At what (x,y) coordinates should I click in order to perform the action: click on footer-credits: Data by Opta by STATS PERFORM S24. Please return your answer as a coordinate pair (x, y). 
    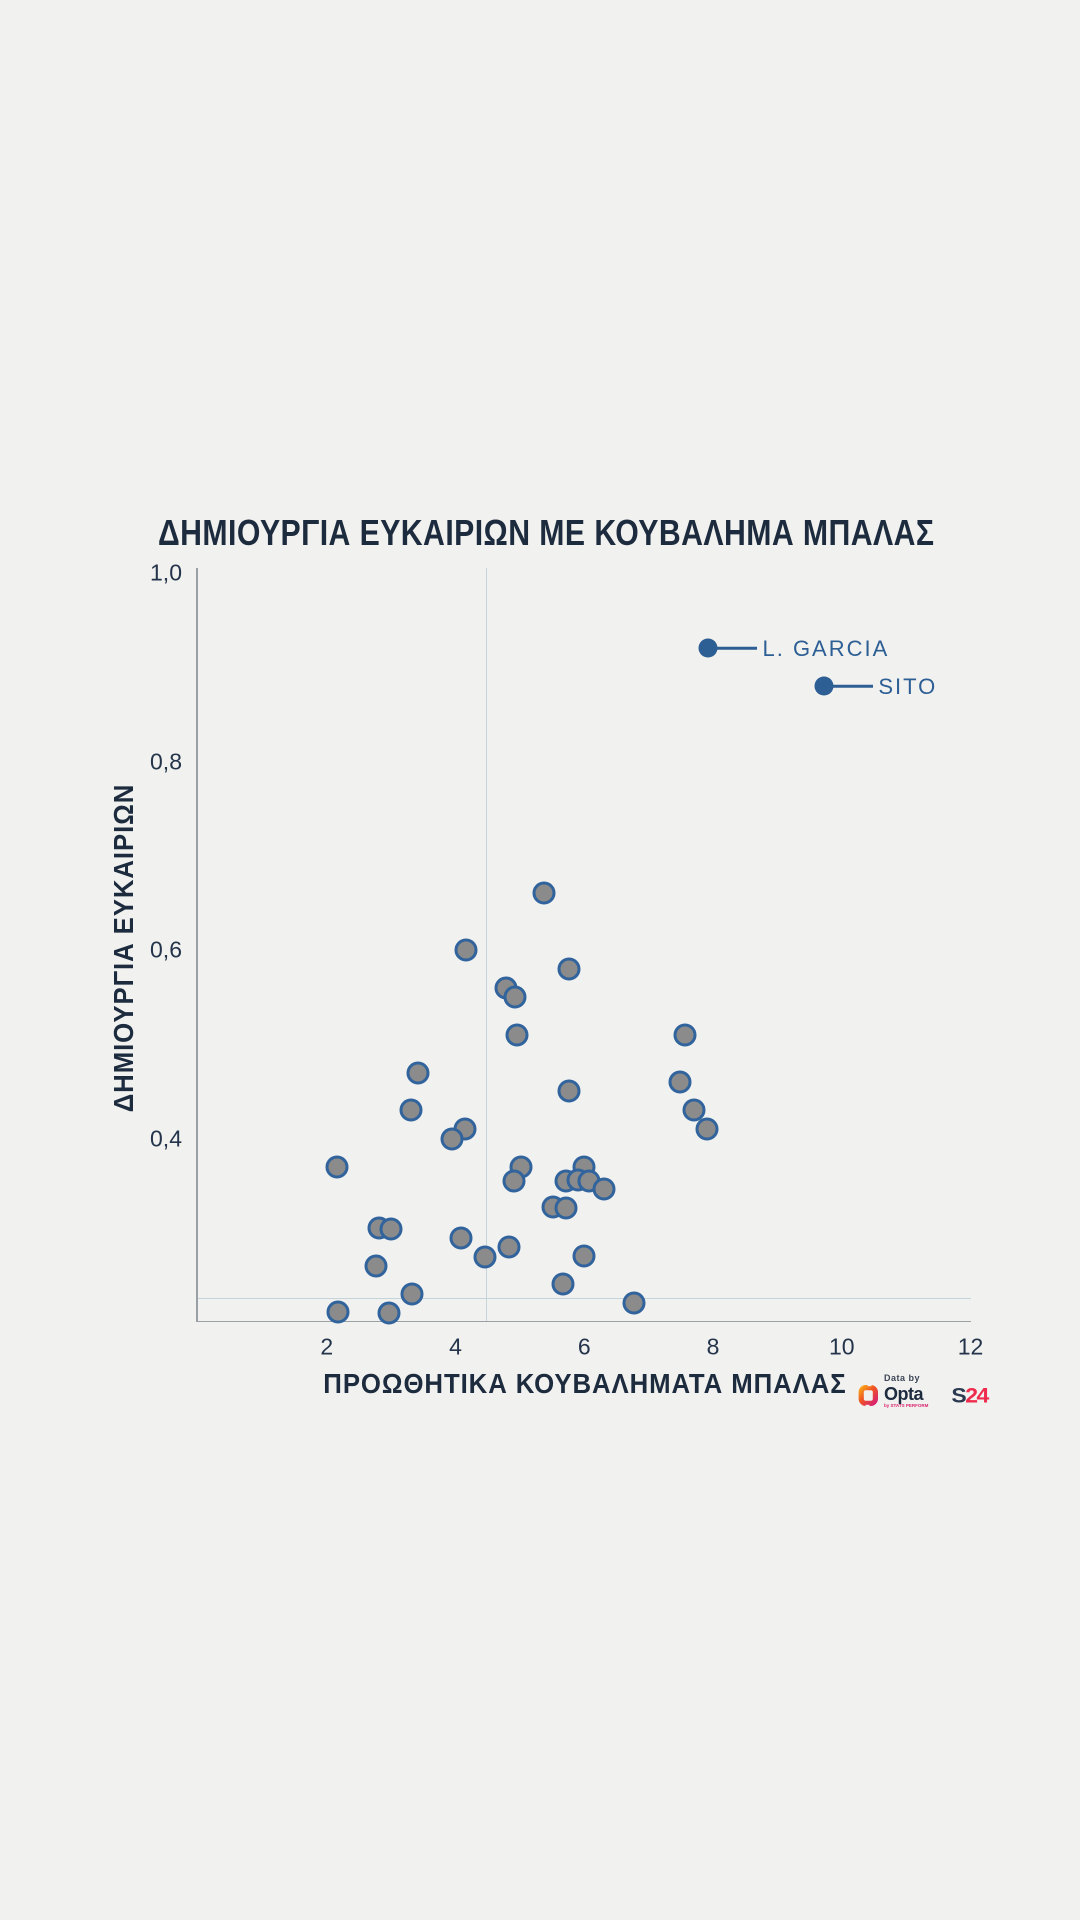
    Looking at the image, I should click on (923, 1391).